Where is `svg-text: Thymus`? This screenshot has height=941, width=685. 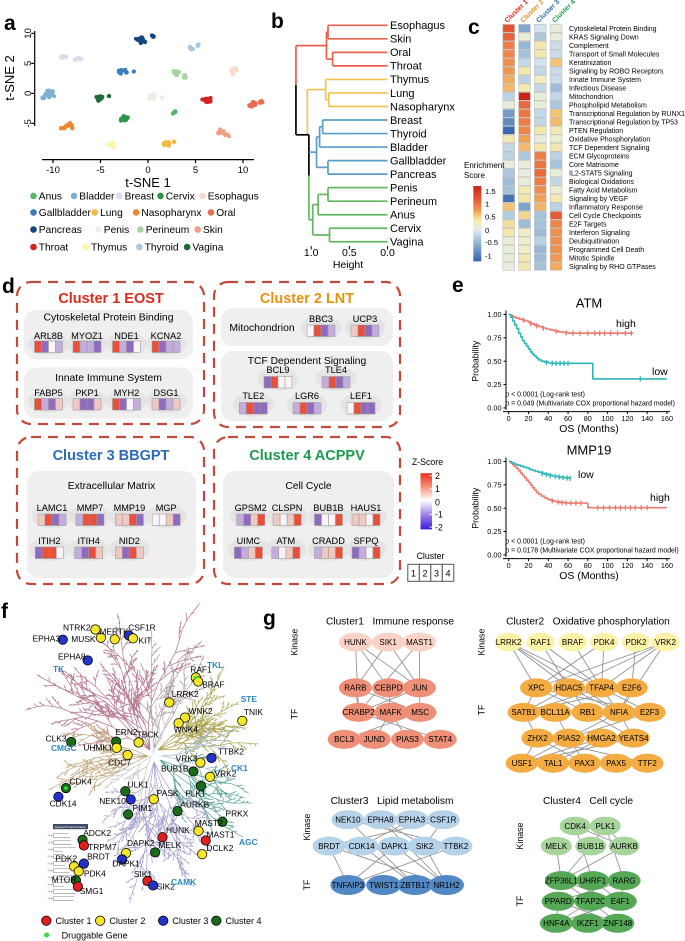
svg-text: Thymus is located at coordinates (410, 80).